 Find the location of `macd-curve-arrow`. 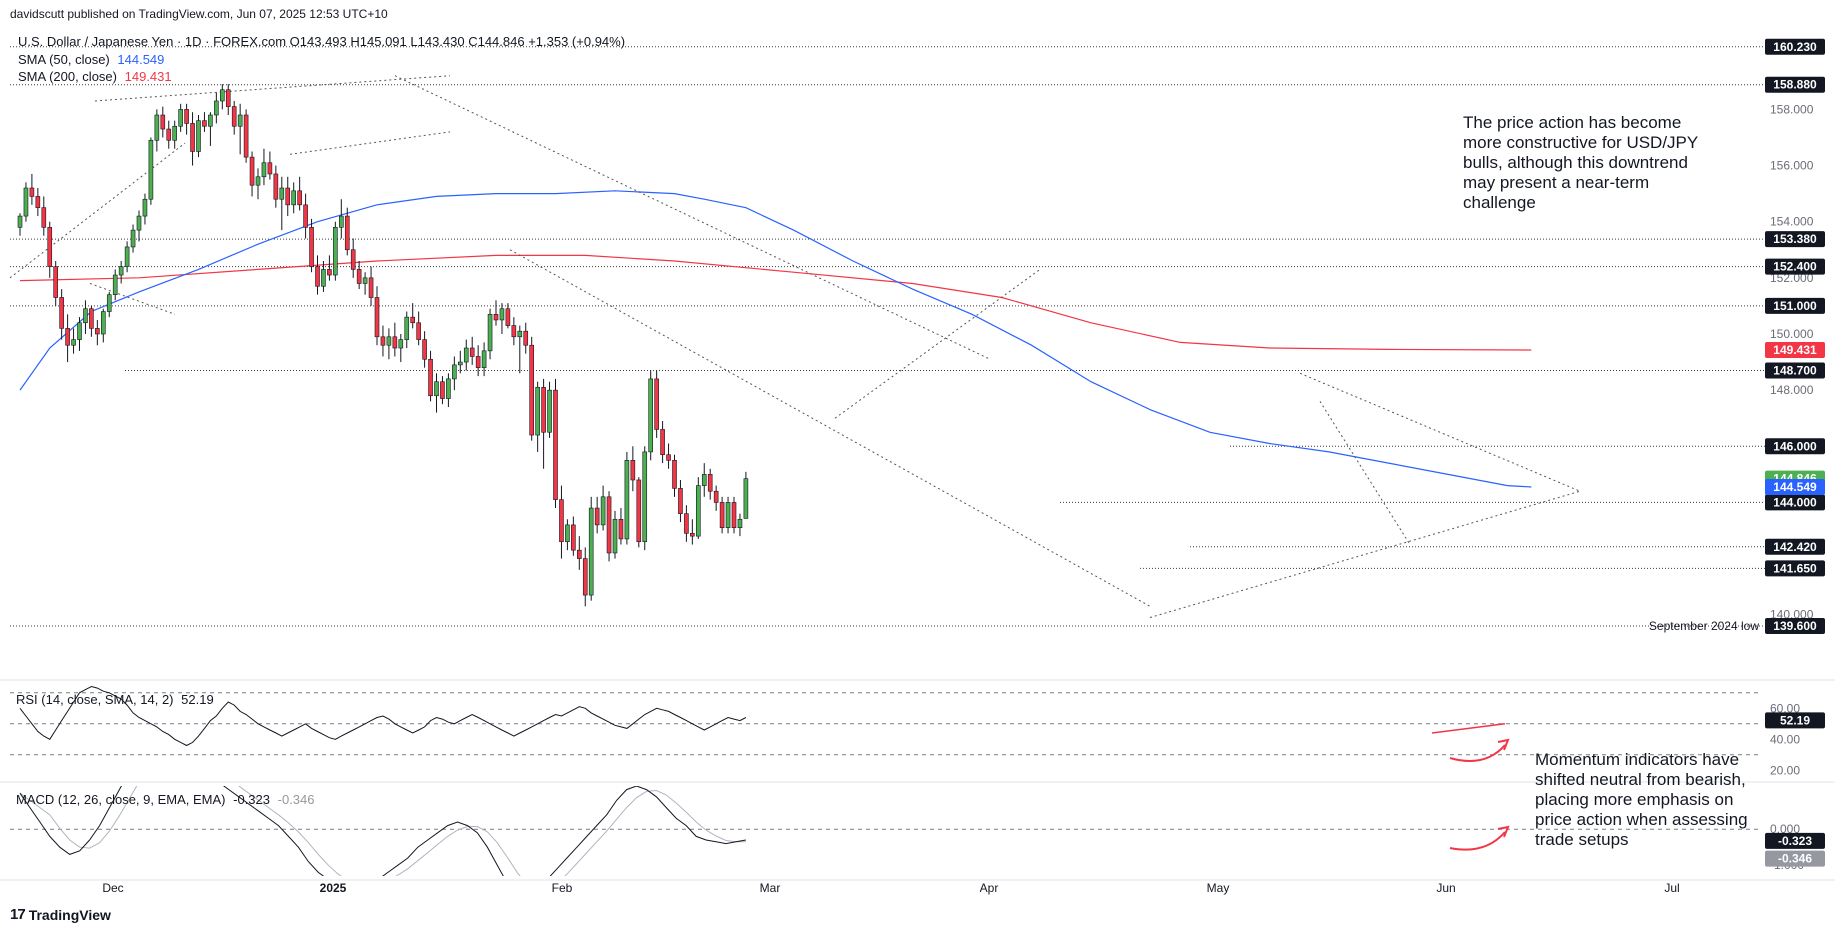

macd-curve-arrow is located at coordinates (1477, 841).